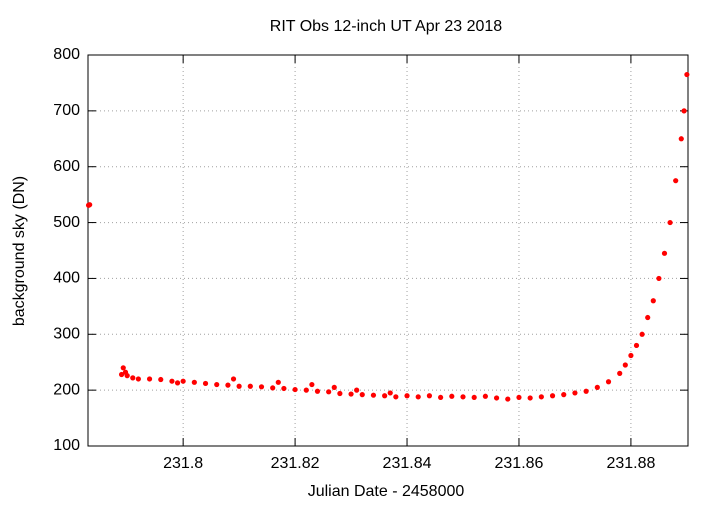 This screenshot has width=720, height=509. I want to click on y-tick-label: 700, so click(66, 110).